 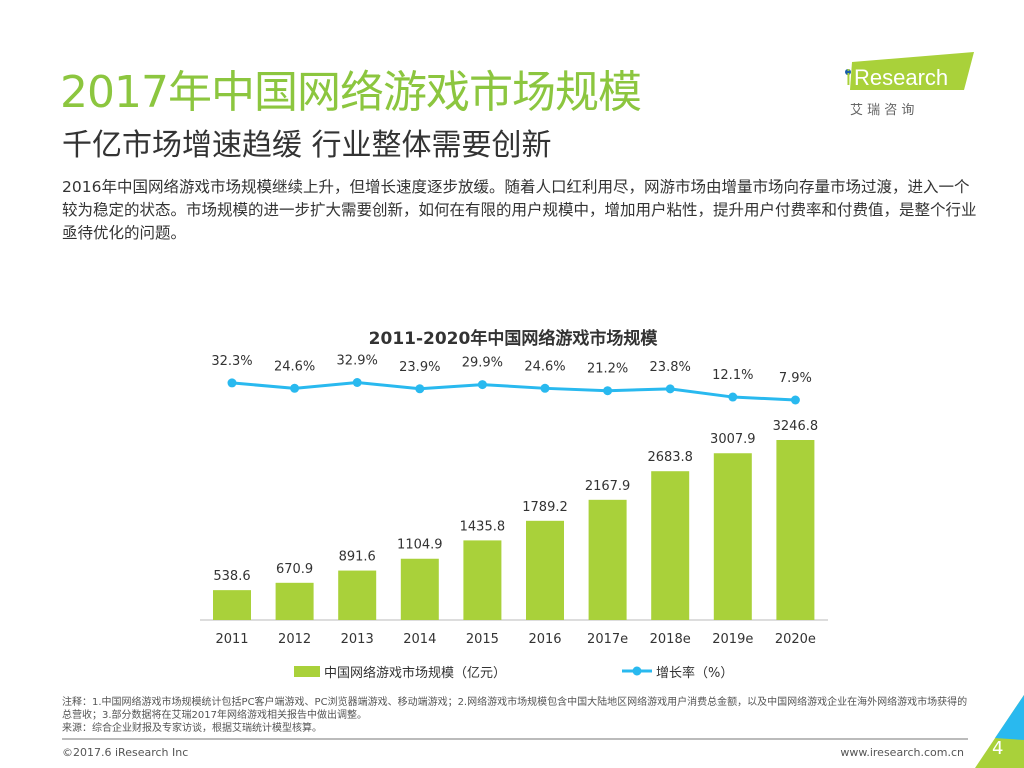 I want to click on growth-point-2017e, so click(x=608, y=391).